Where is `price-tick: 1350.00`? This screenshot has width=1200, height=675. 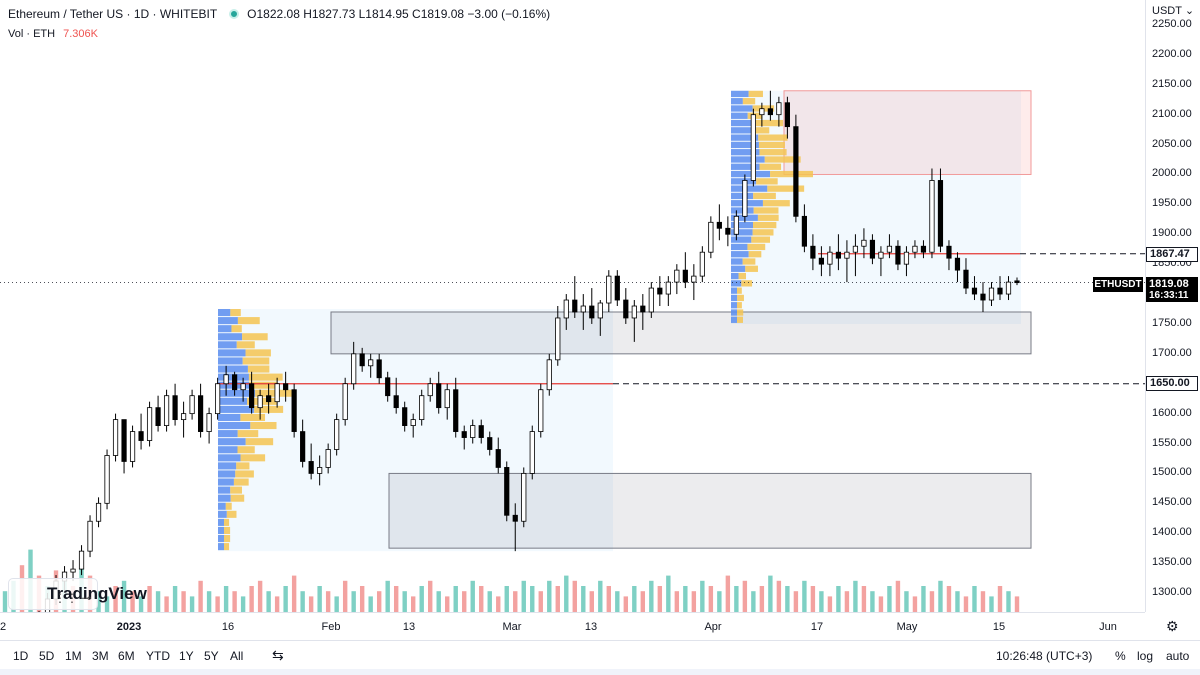 price-tick: 1350.00 is located at coordinates (1172, 562).